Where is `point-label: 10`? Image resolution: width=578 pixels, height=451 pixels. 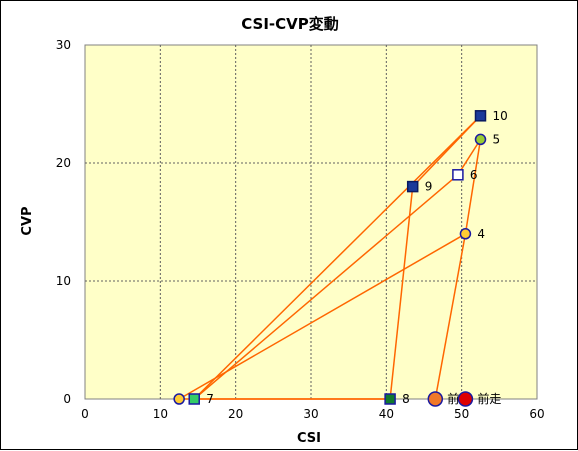
point-label: 10 is located at coordinates (500, 116).